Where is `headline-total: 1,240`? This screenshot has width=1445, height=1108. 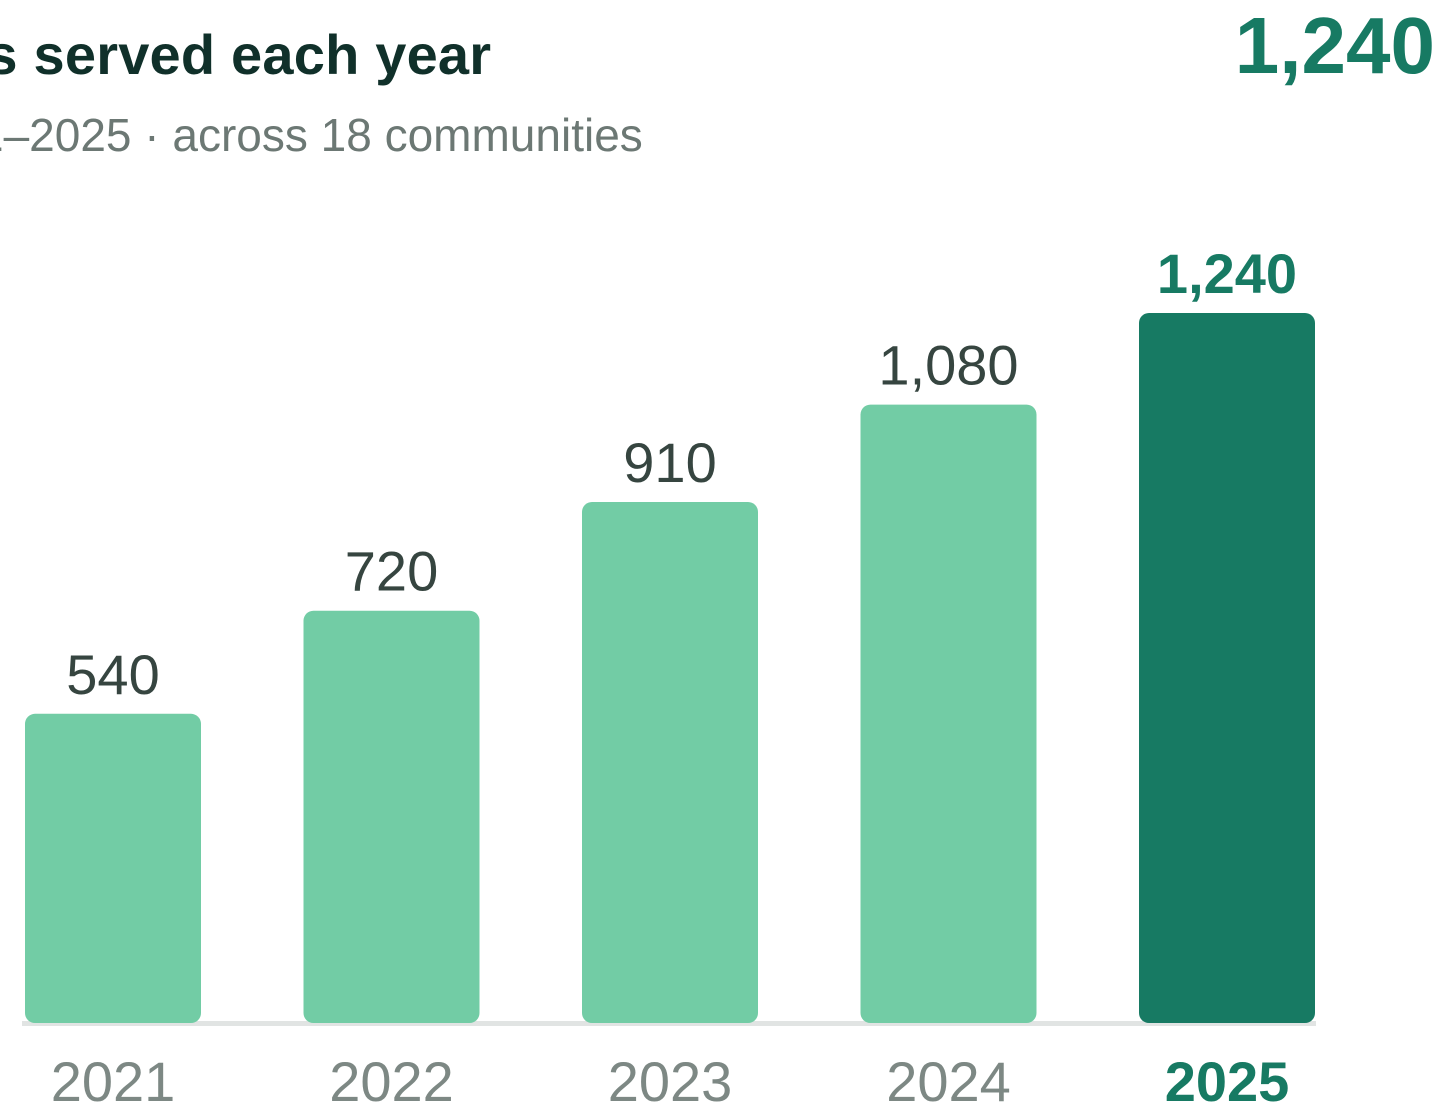 headline-total: 1,240 is located at coordinates (1334, 45).